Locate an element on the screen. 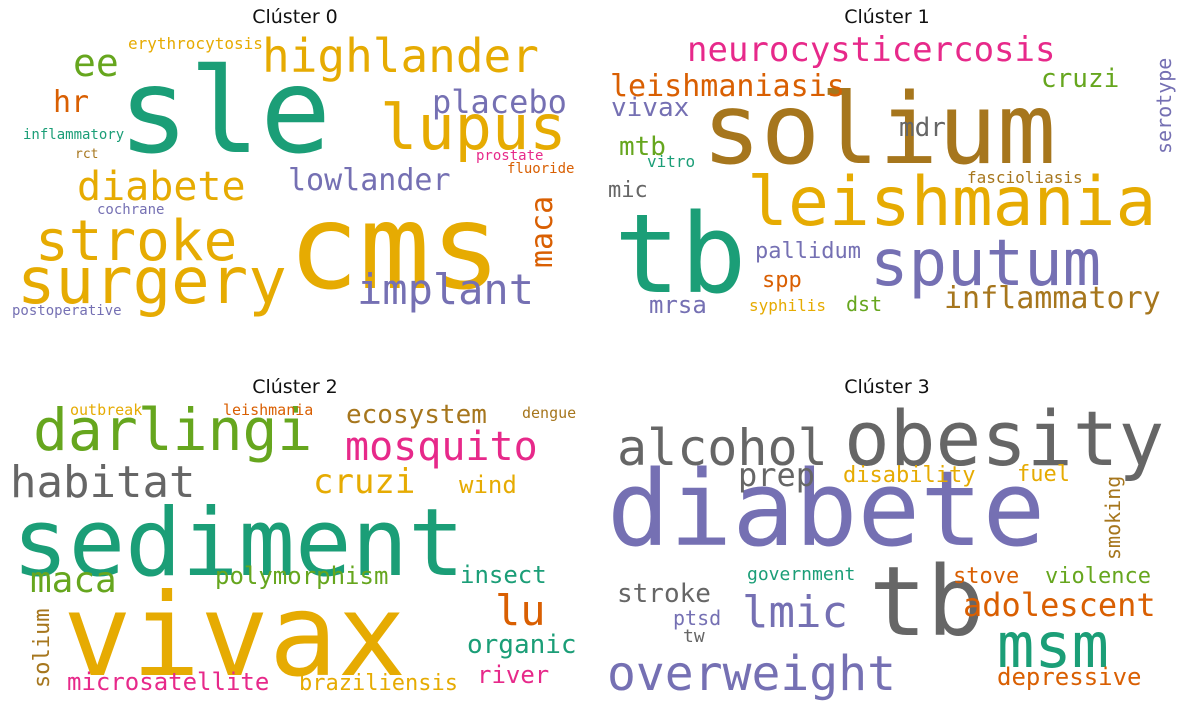  word-darlingi: darlingi is located at coordinates (172, 430).